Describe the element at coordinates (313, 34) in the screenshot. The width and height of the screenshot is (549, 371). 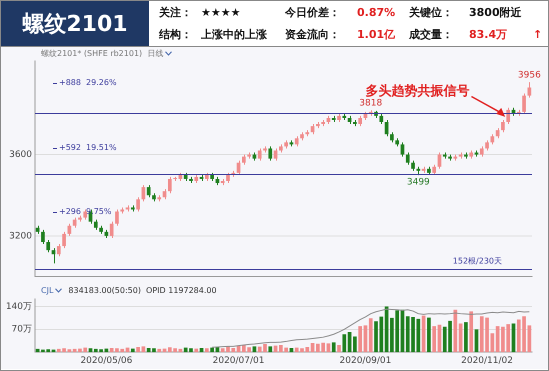
I see `text: 资金流向：` at that location.